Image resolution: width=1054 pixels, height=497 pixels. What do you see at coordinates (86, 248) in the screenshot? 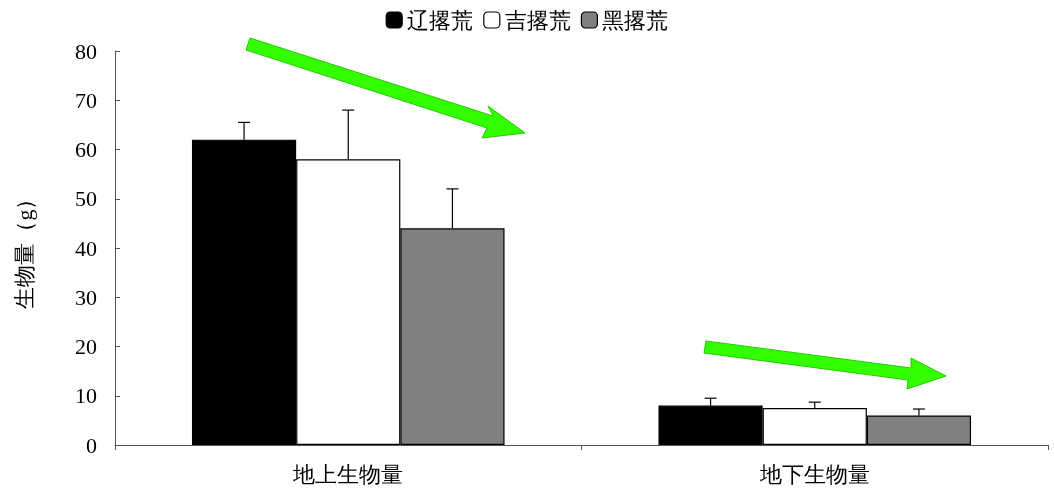
I see `y-tick-label: 40` at bounding box center [86, 248].